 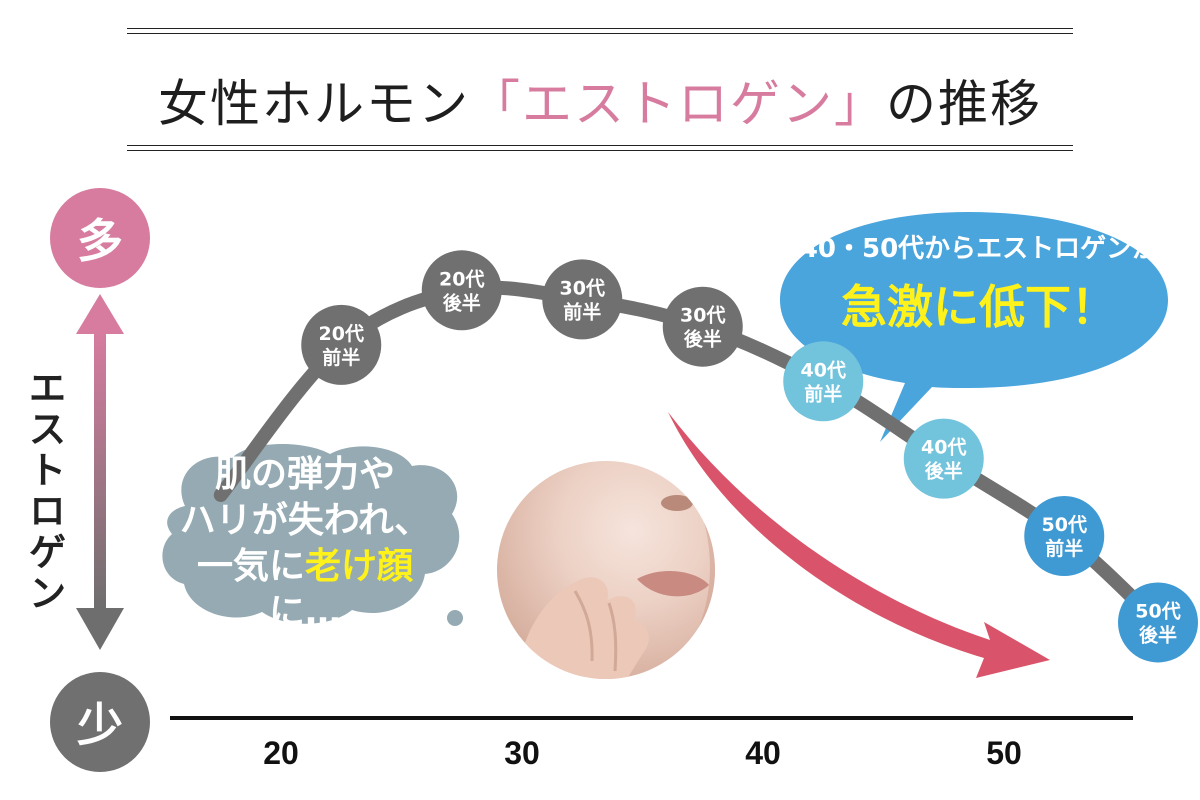 What do you see at coordinates (979, 249) in the screenshot?
I see `callout-line1: 40・50代からエストロゲンが` at bounding box center [979, 249].